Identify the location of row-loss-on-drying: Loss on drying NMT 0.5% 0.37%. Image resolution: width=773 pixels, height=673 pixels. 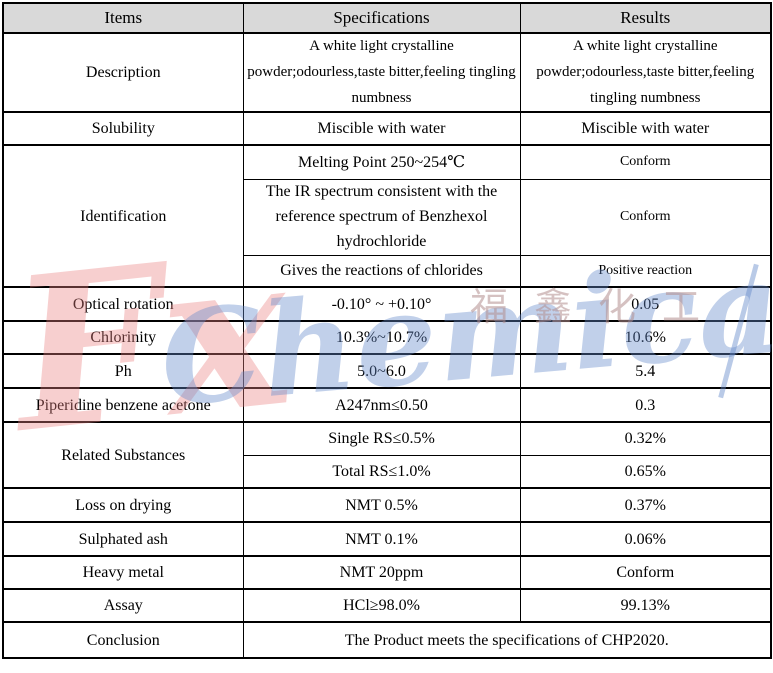
(387, 505).